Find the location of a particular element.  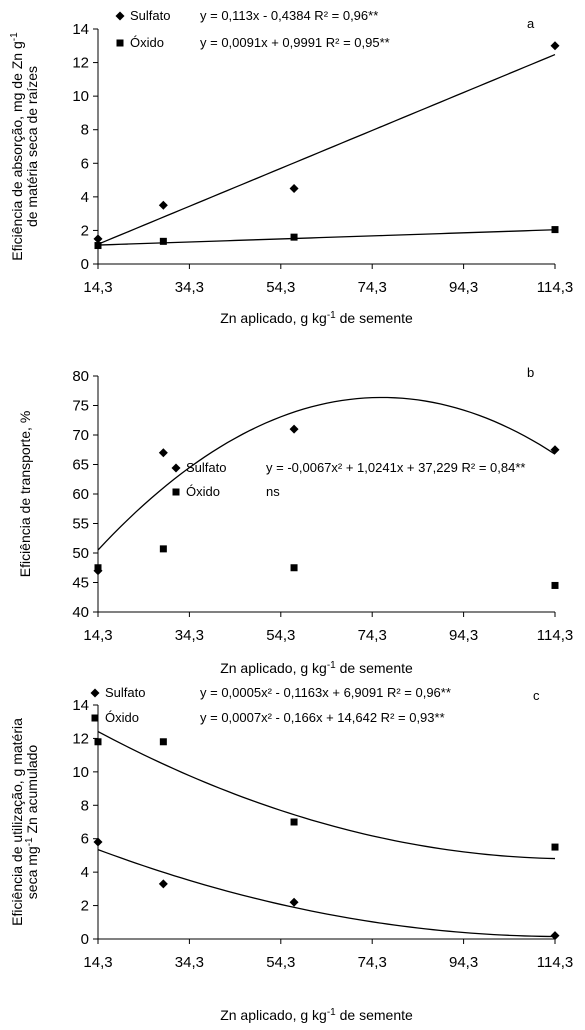

y-tick-label: 40 is located at coordinates (80, 612).